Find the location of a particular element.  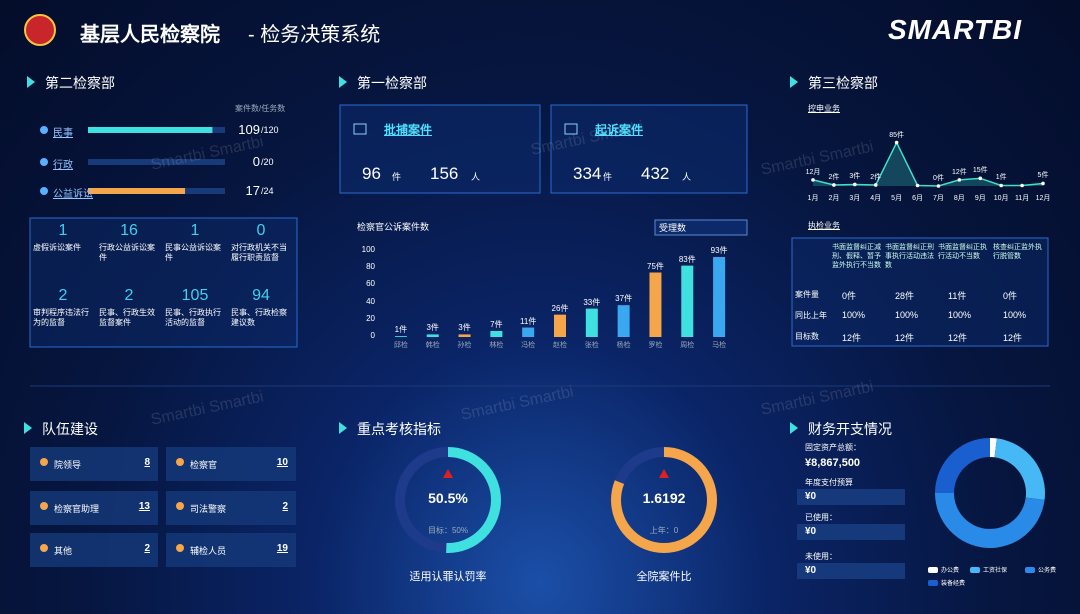

finance-label: 未使用： is located at coordinates (821, 556).